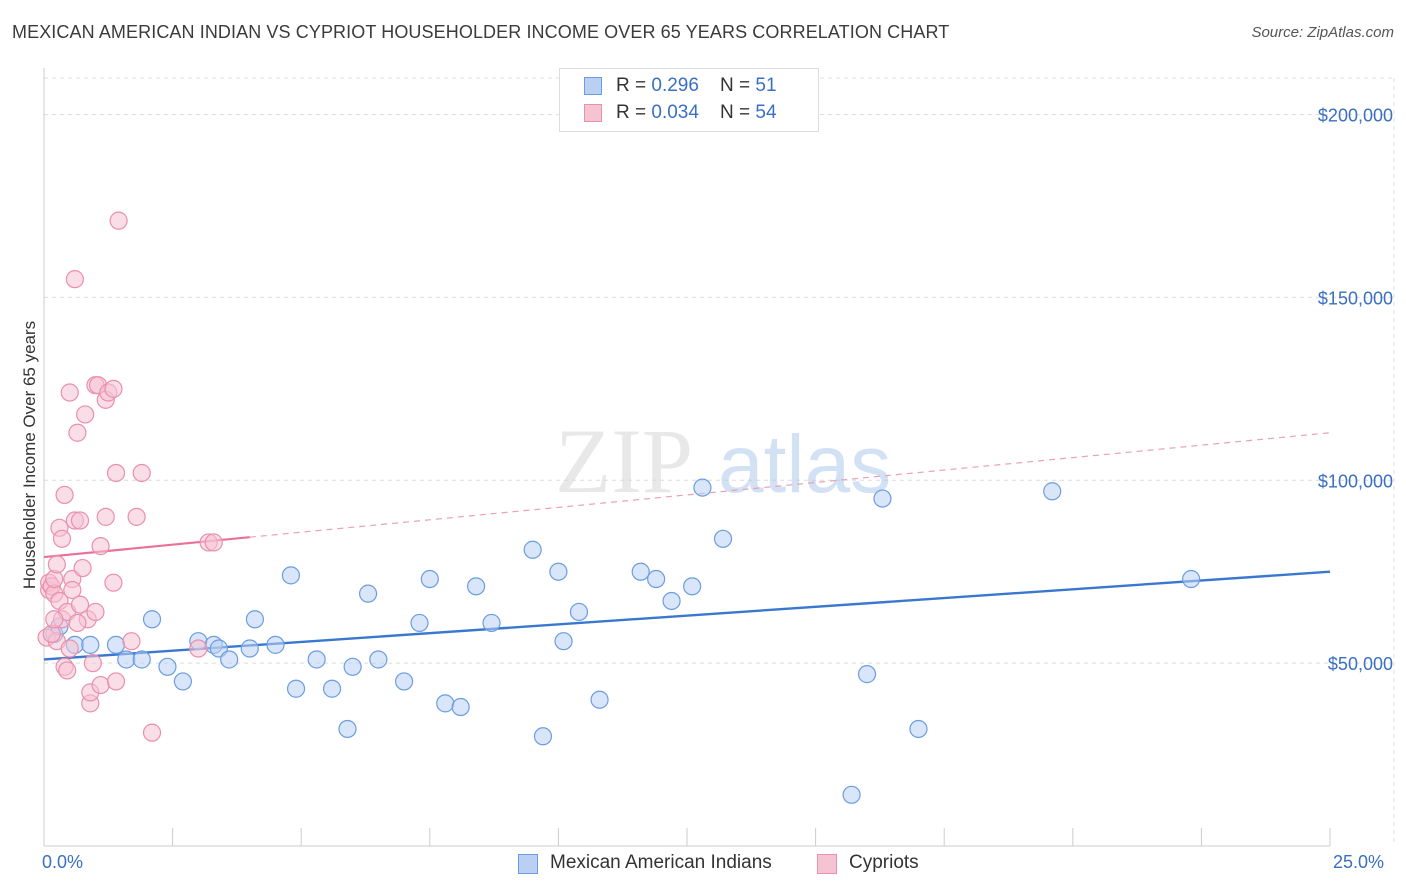 This screenshot has height=892, width=1406. Describe the element at coordinates (1360, 664) in the screenshot. I see `y-tick-label: $50,000` at that location.